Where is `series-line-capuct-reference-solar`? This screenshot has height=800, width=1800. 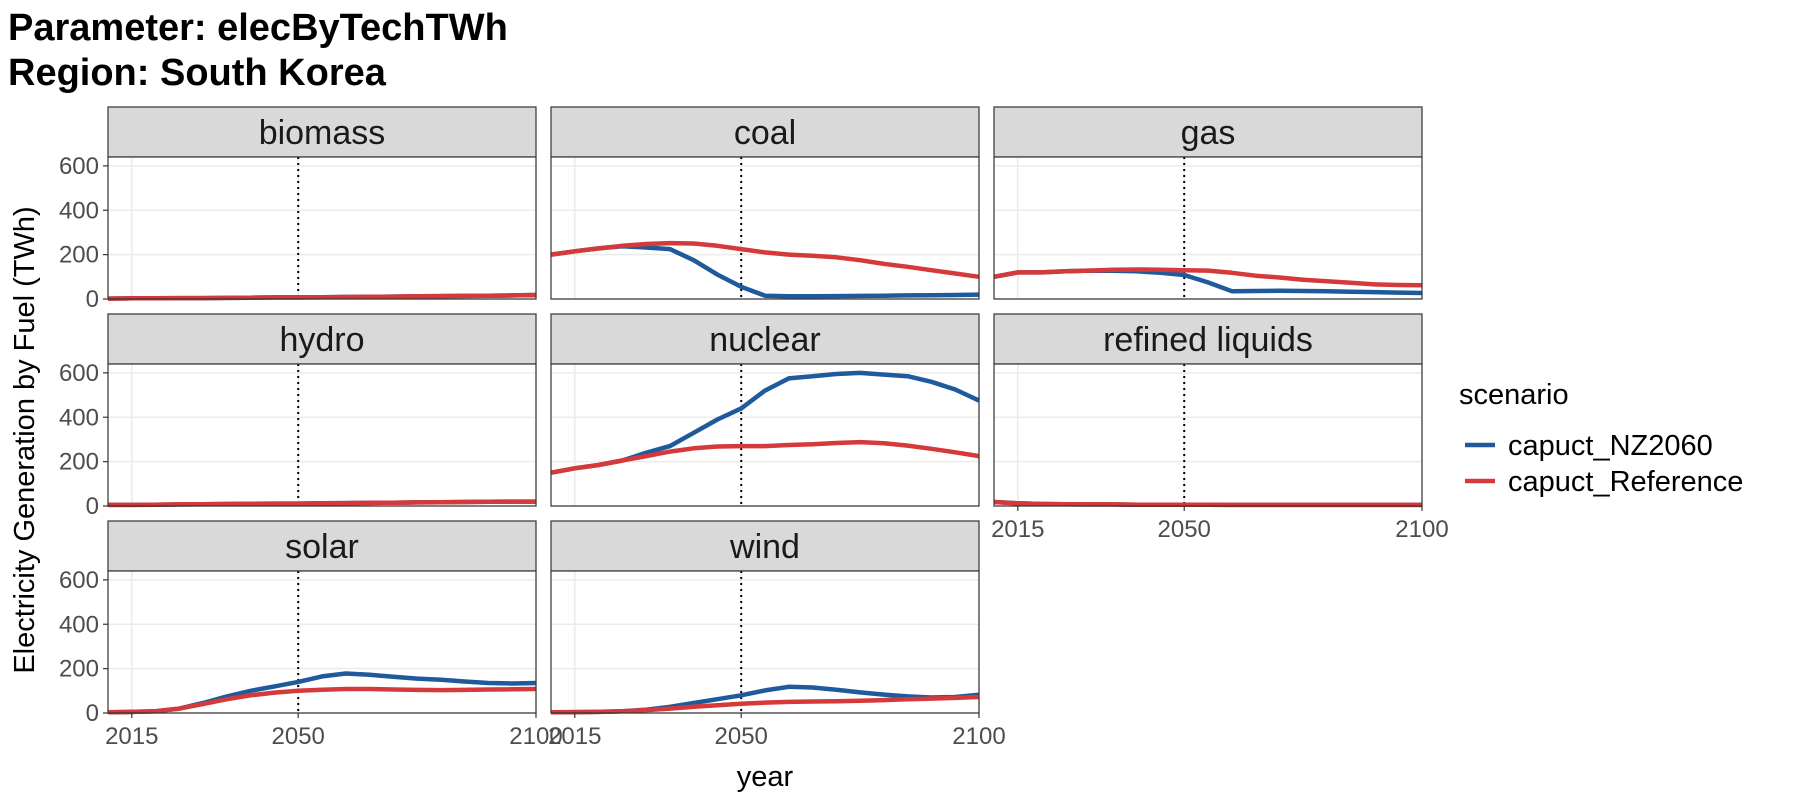
series-line-capuct-reference-solar is located at coordinates (322, 700).